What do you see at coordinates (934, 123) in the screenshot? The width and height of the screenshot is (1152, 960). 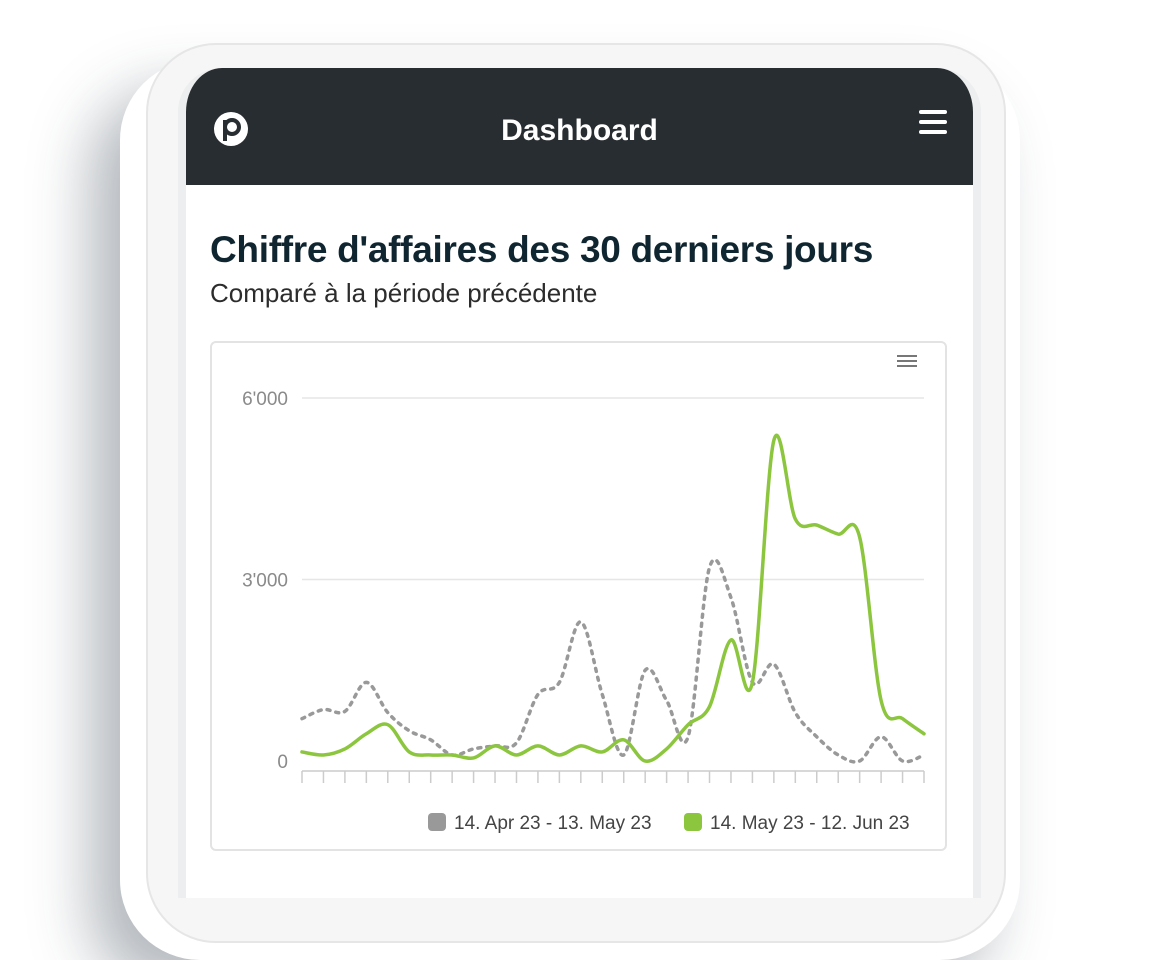 I see `hamburger-menu-icon` at bounding box center [934, 123].